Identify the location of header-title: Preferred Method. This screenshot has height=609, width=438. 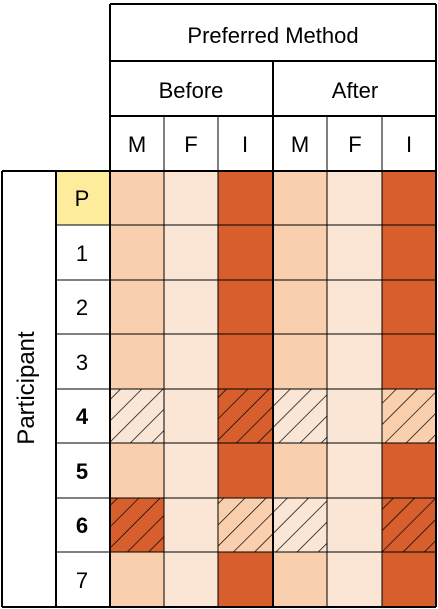
(272, 35).